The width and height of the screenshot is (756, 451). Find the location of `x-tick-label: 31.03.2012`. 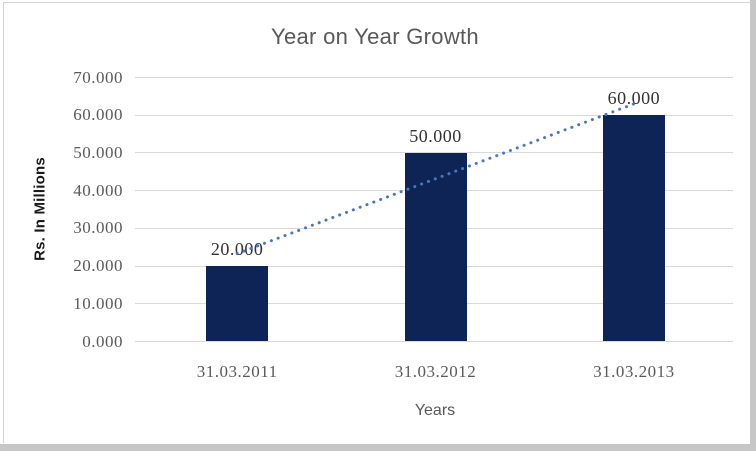

x-tick-label: 31.03.2012 is located at coordinates (435, 371).